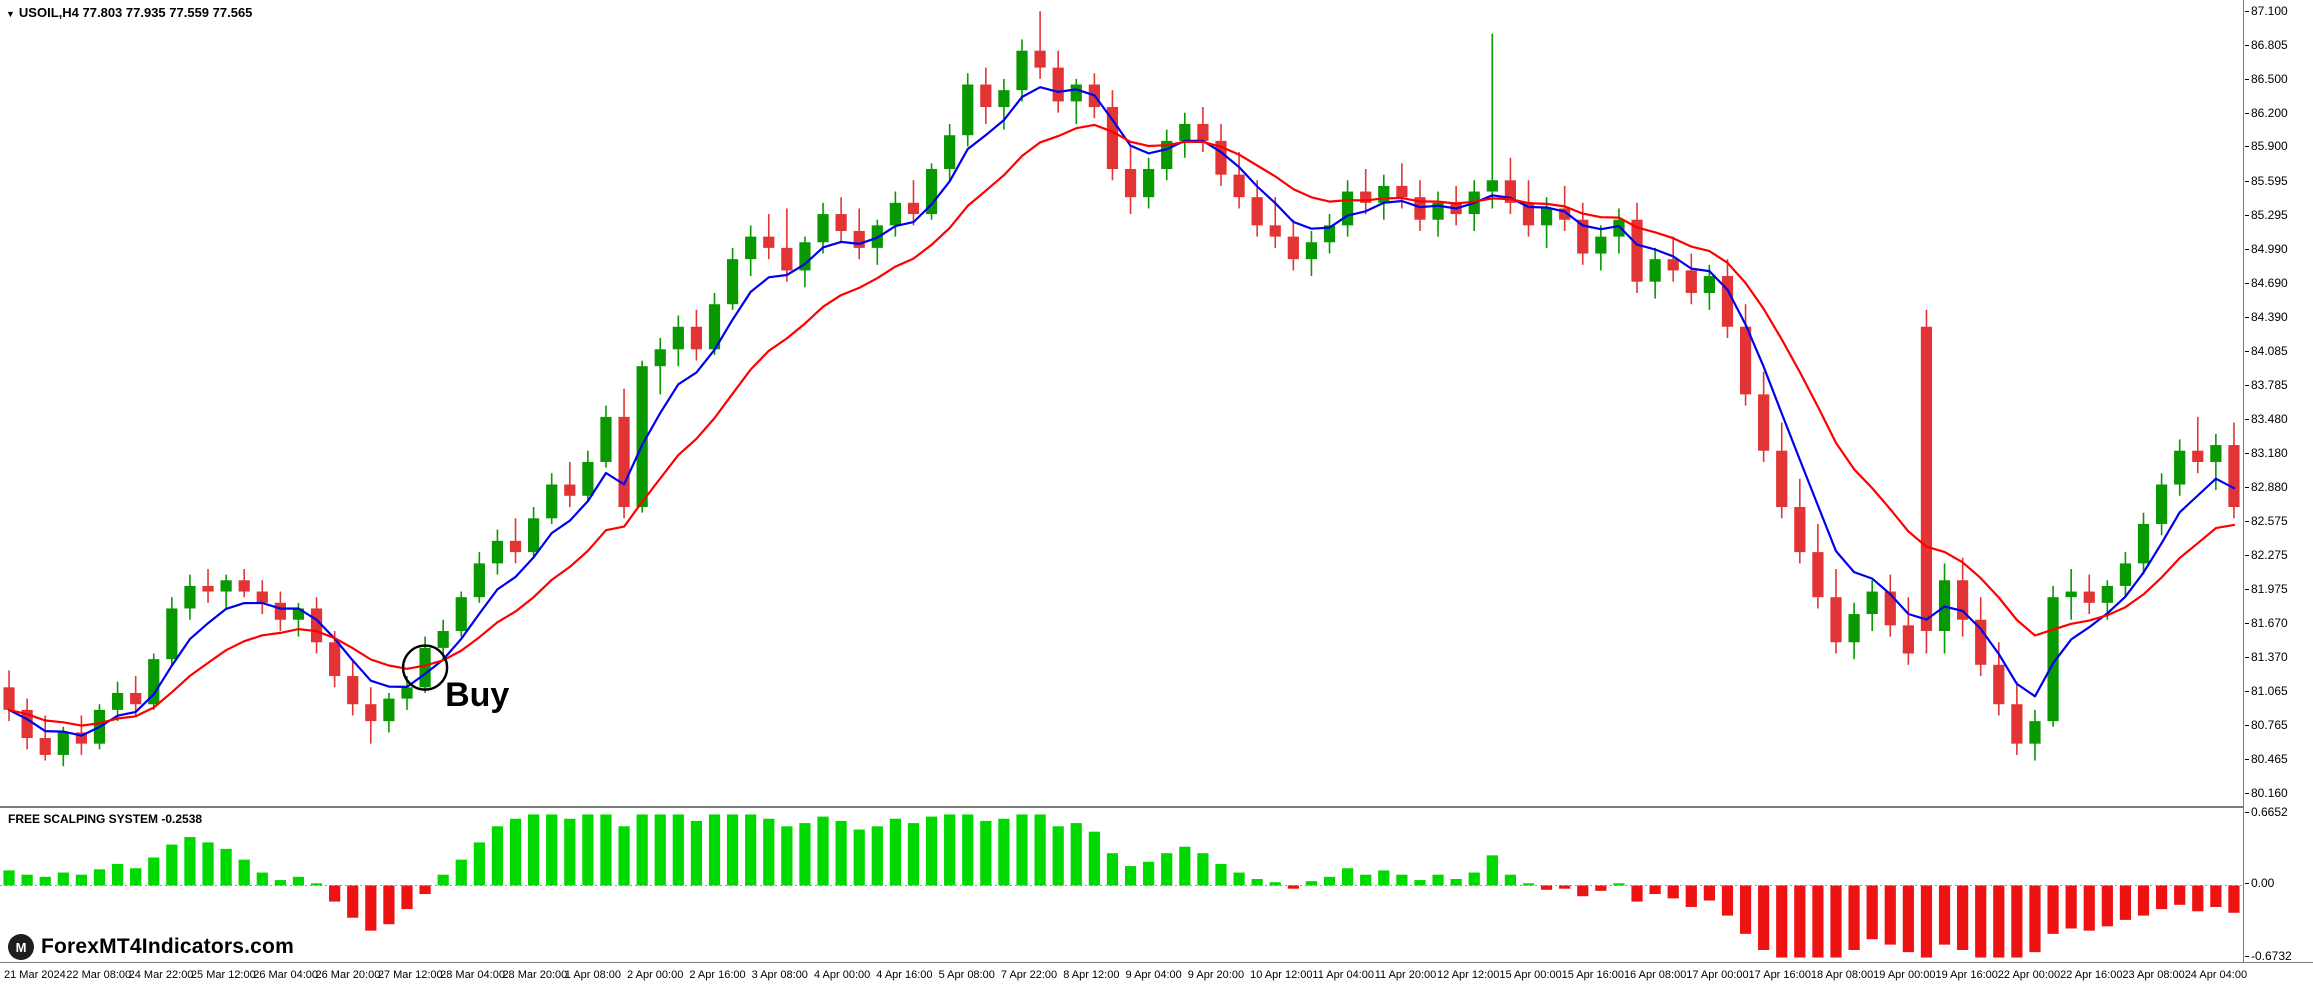 This screenshot has width=2313, height=989. What do you see at coordinates (2266, 316) in the screenshot?
I see `price-axis-label: 84.390` at bounding box center [2266, 316].